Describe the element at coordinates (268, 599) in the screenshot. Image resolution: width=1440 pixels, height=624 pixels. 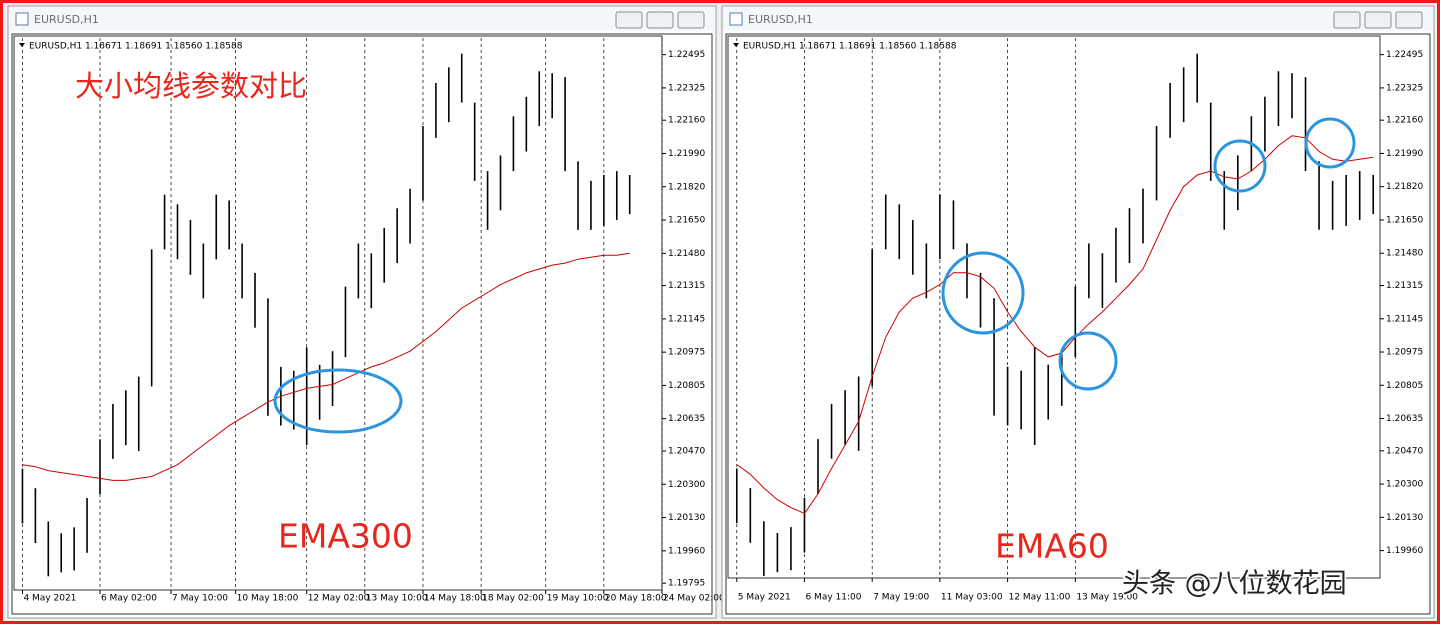
I see `x-tick-label: 10 May 18:00` at that location.